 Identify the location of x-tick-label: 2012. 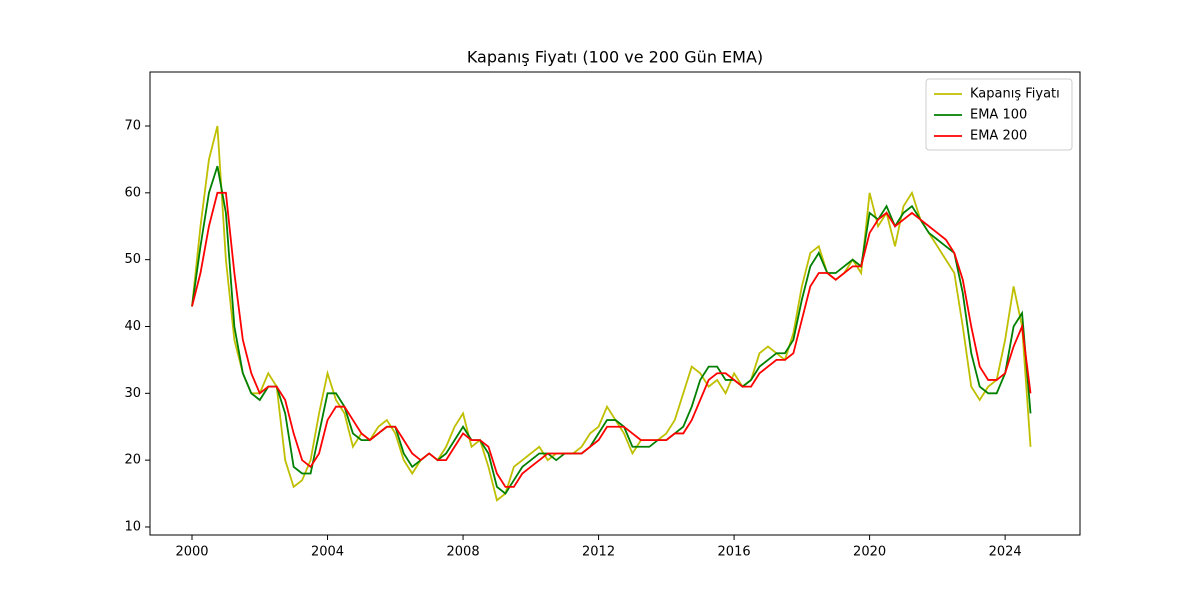
(598, 552).